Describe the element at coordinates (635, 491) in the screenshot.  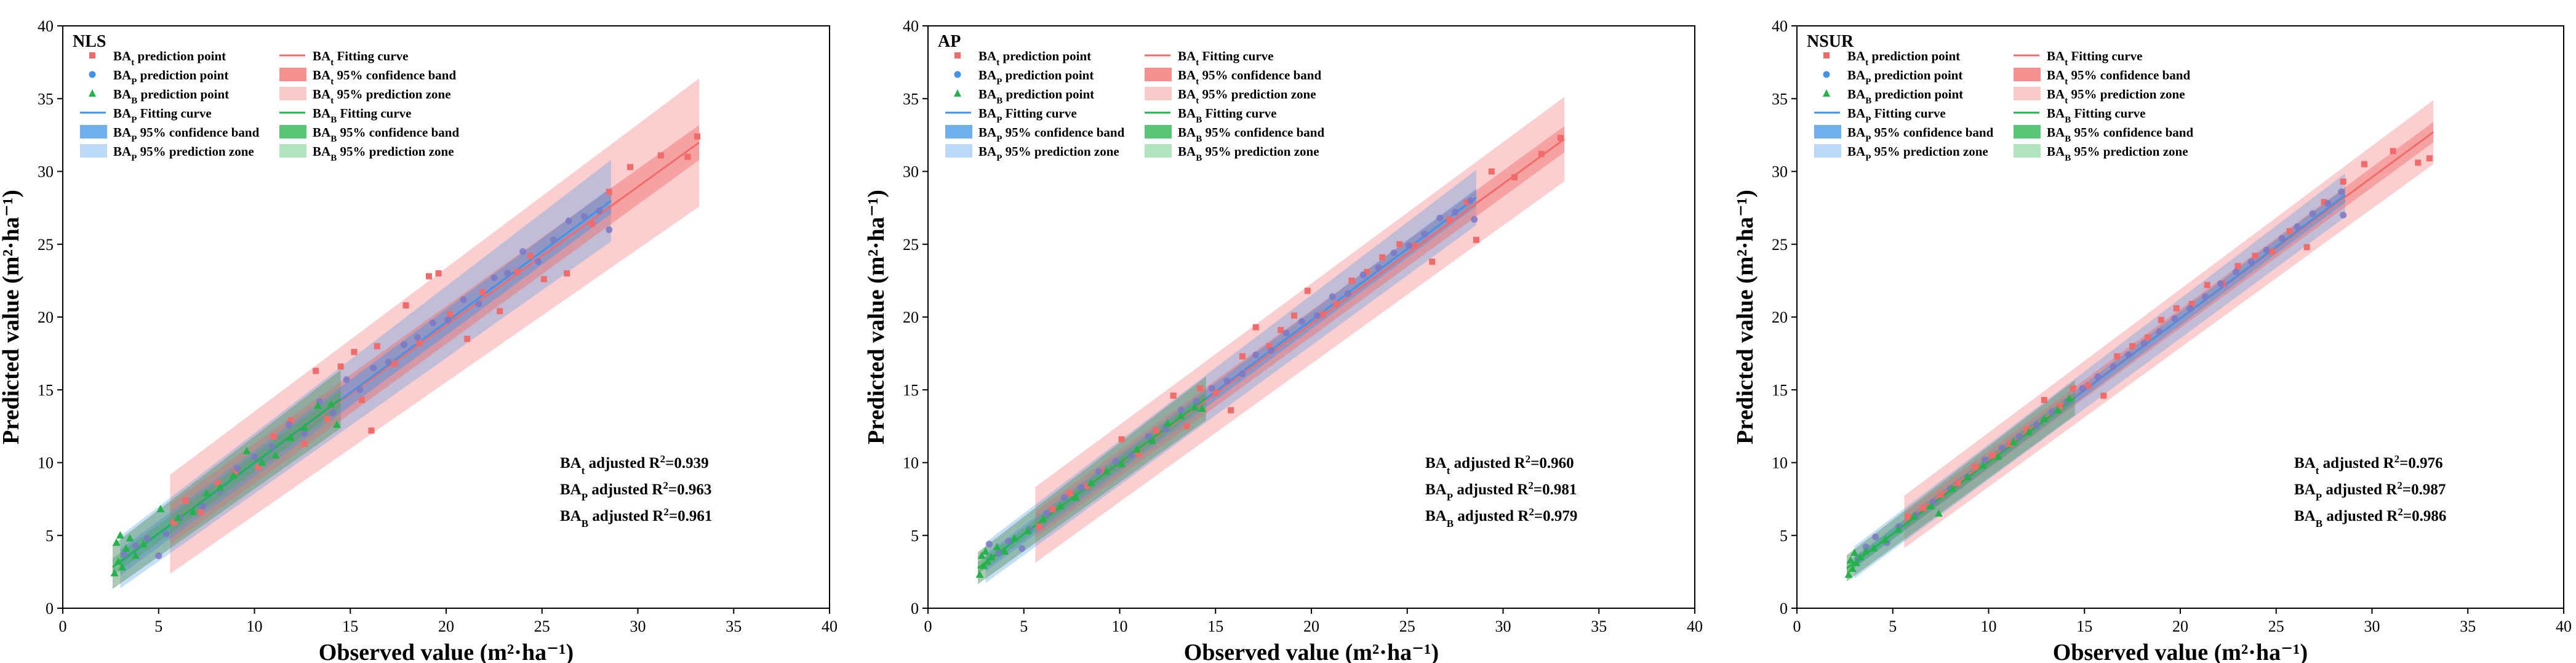
I see `stat-r2: BAP adjusted R2=0.963` at that location.